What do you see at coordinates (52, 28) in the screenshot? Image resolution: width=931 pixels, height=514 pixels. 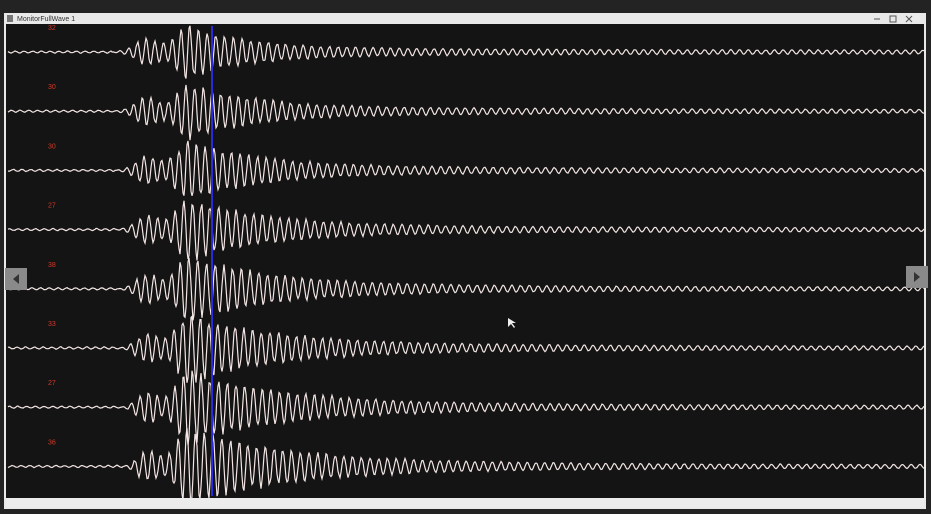 I see `channel-label: 32` at bounding box center [52, 28].